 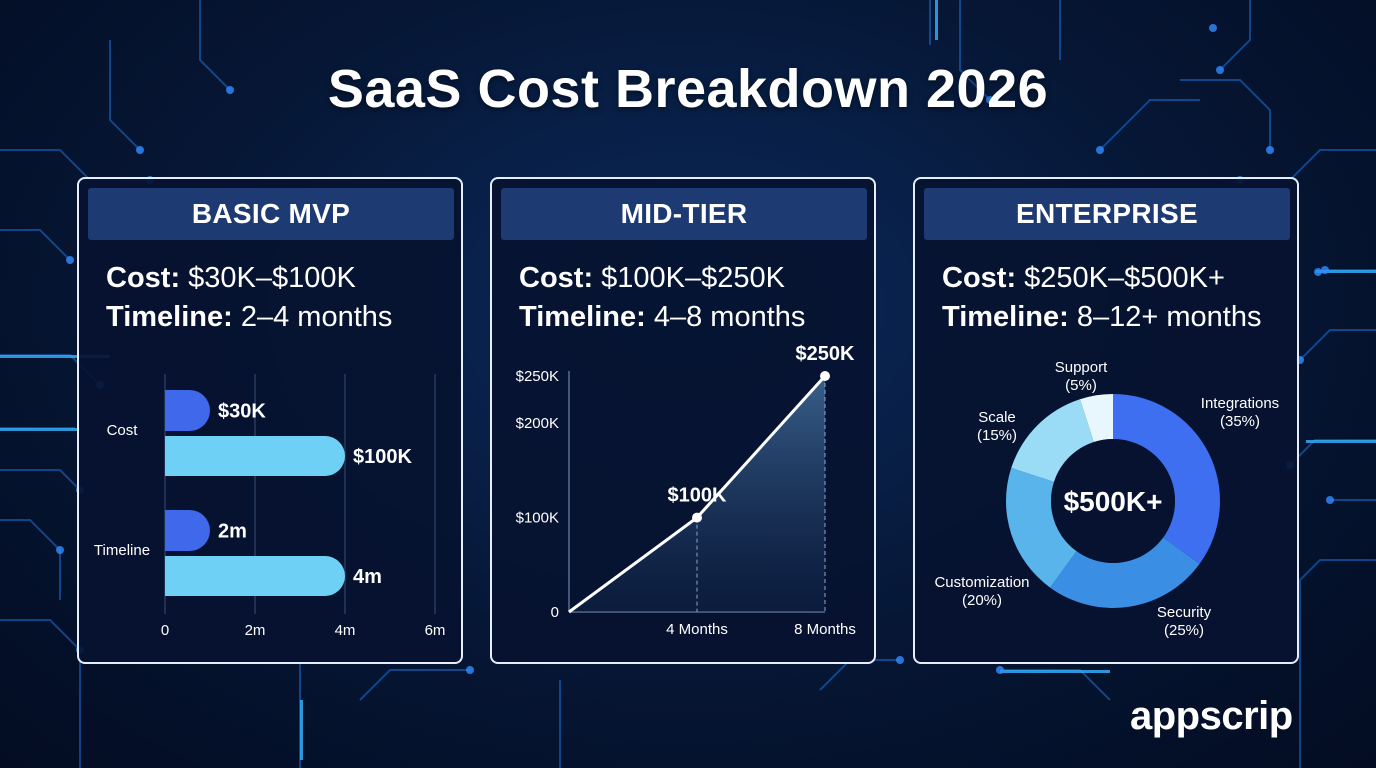 I want to click on page-title: SaaS Cost Breakdown 2026, so click(x=688, y=89).